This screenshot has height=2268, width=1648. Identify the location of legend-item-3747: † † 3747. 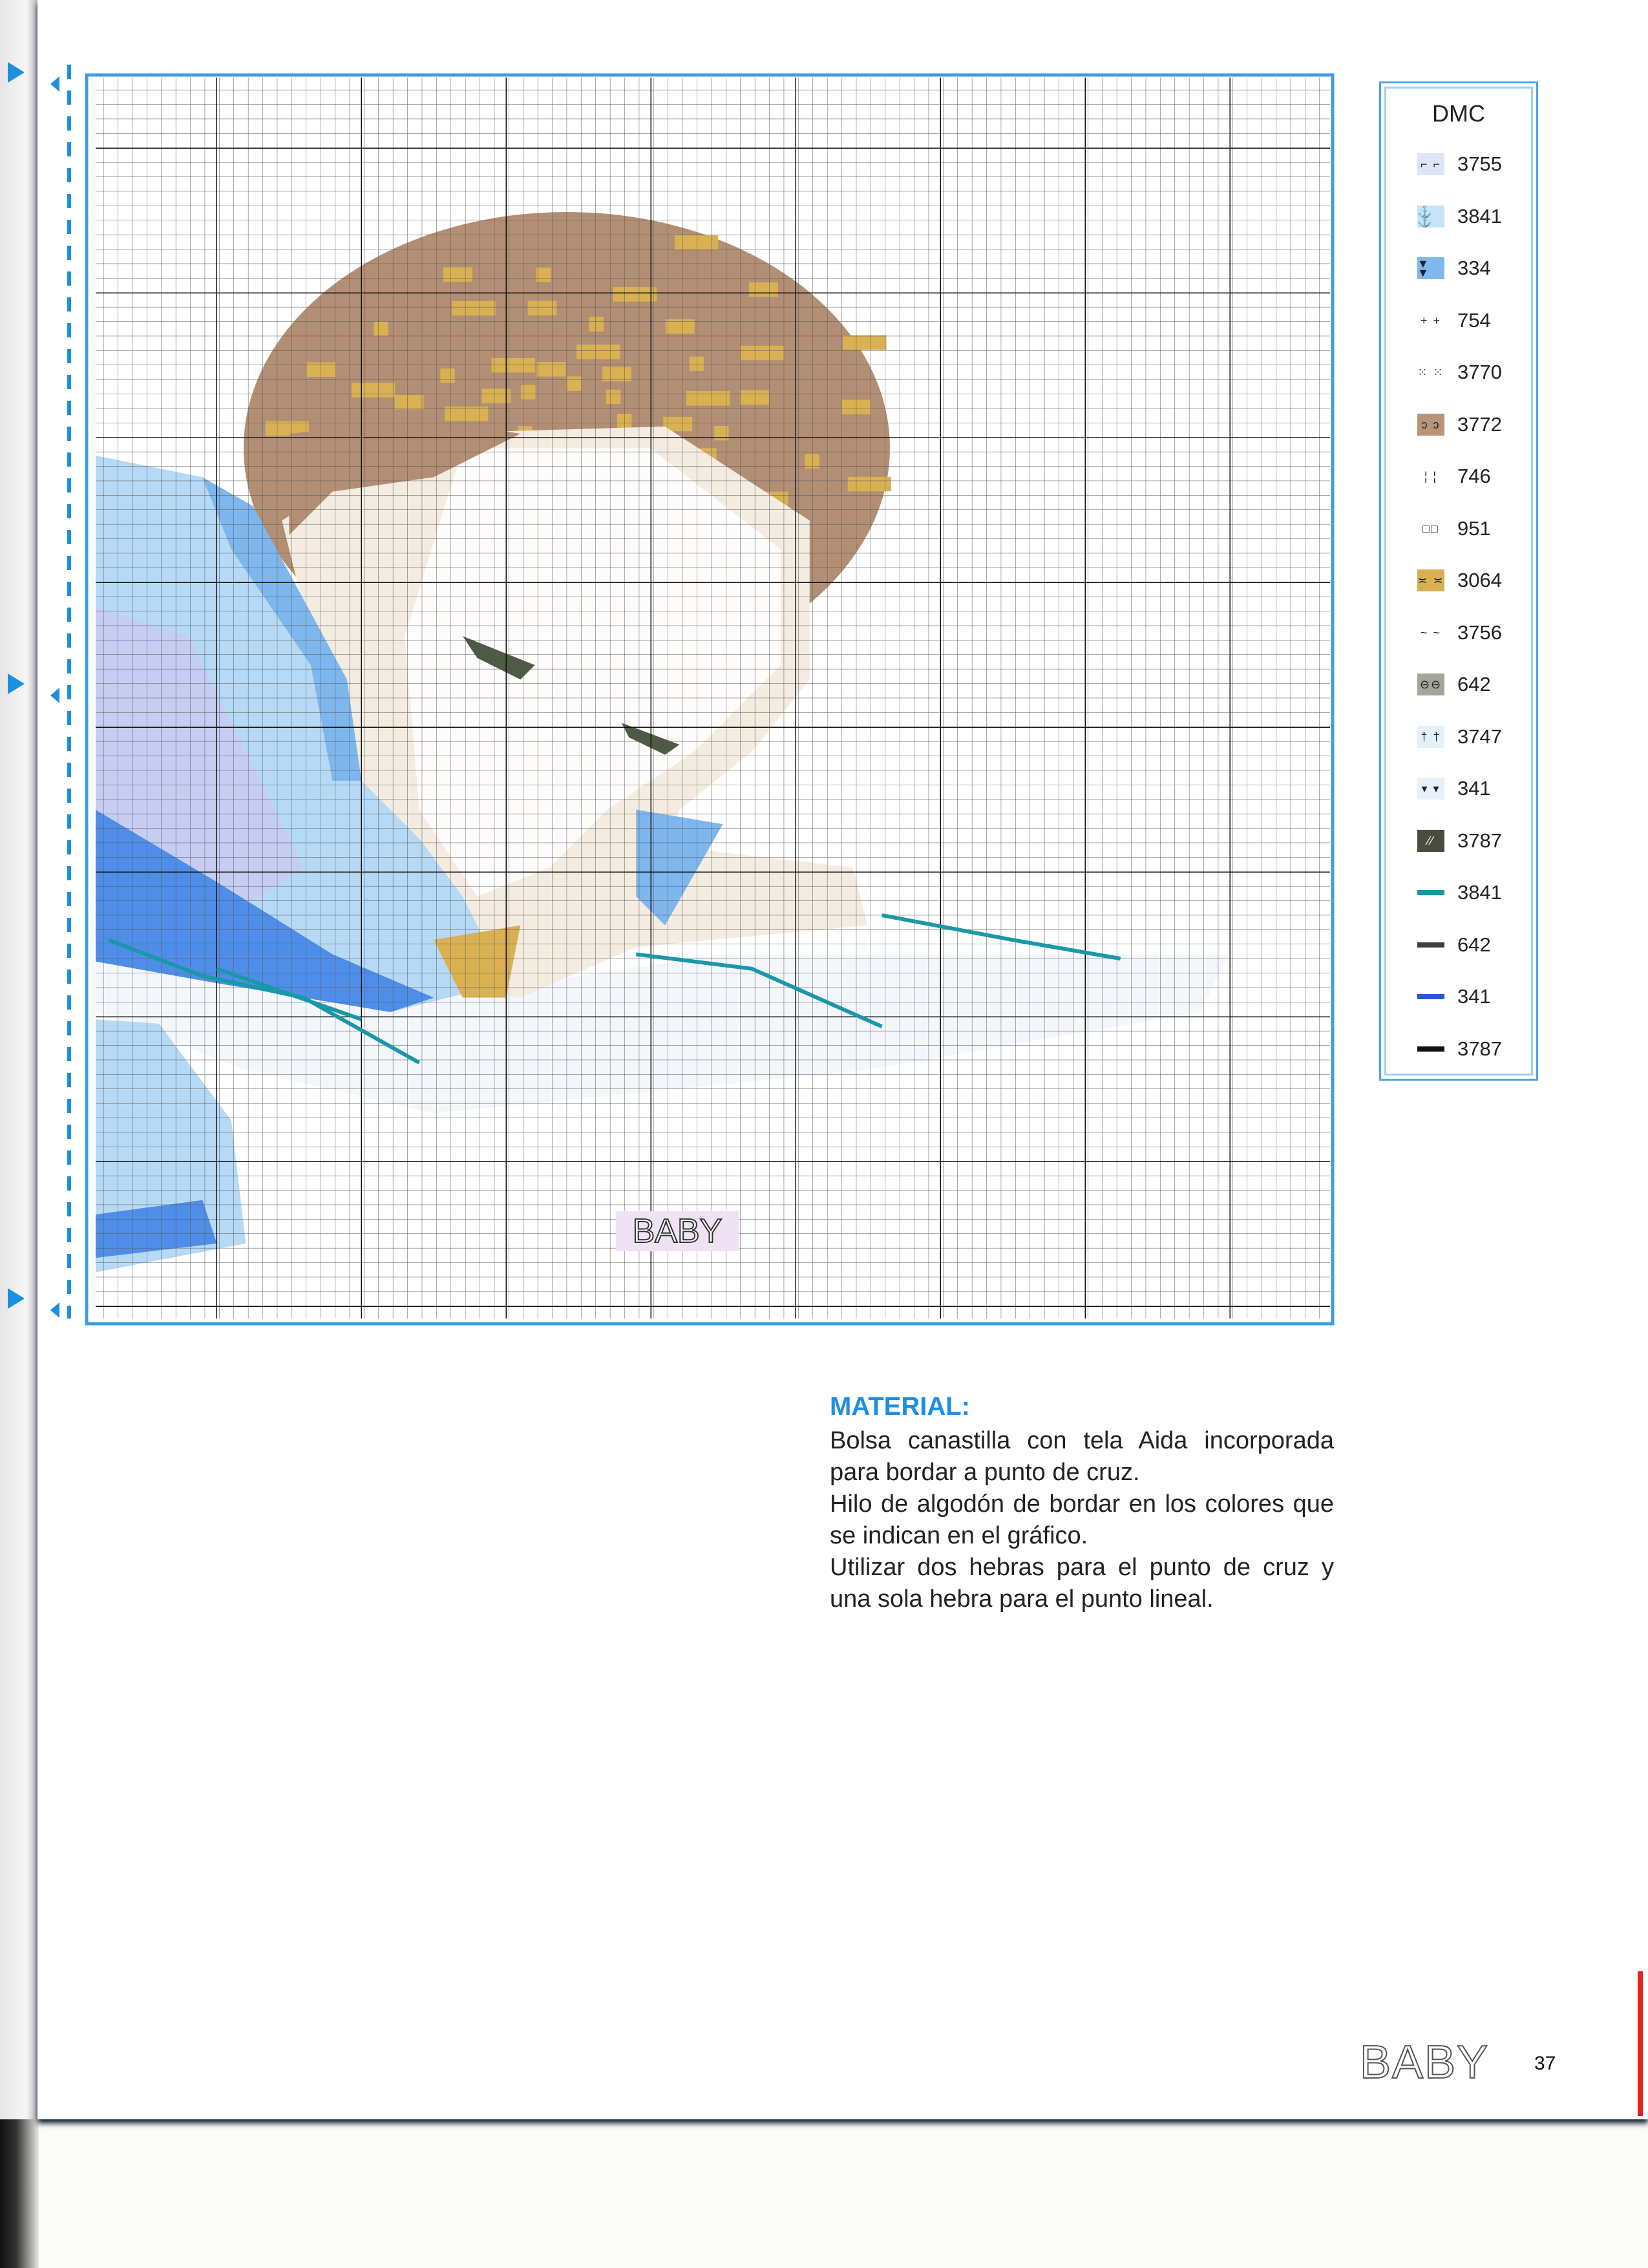
(1459, 737).